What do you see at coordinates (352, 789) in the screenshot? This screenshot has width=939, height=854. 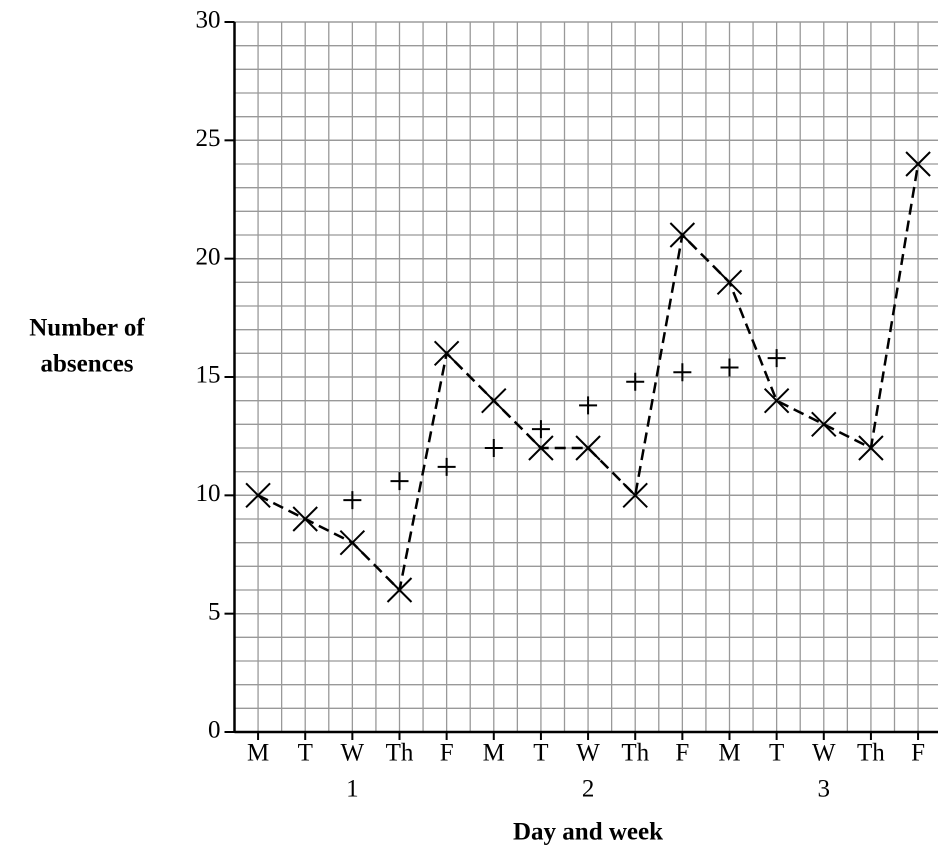 I see `week-label: 1` at bounding box center [352, 789].